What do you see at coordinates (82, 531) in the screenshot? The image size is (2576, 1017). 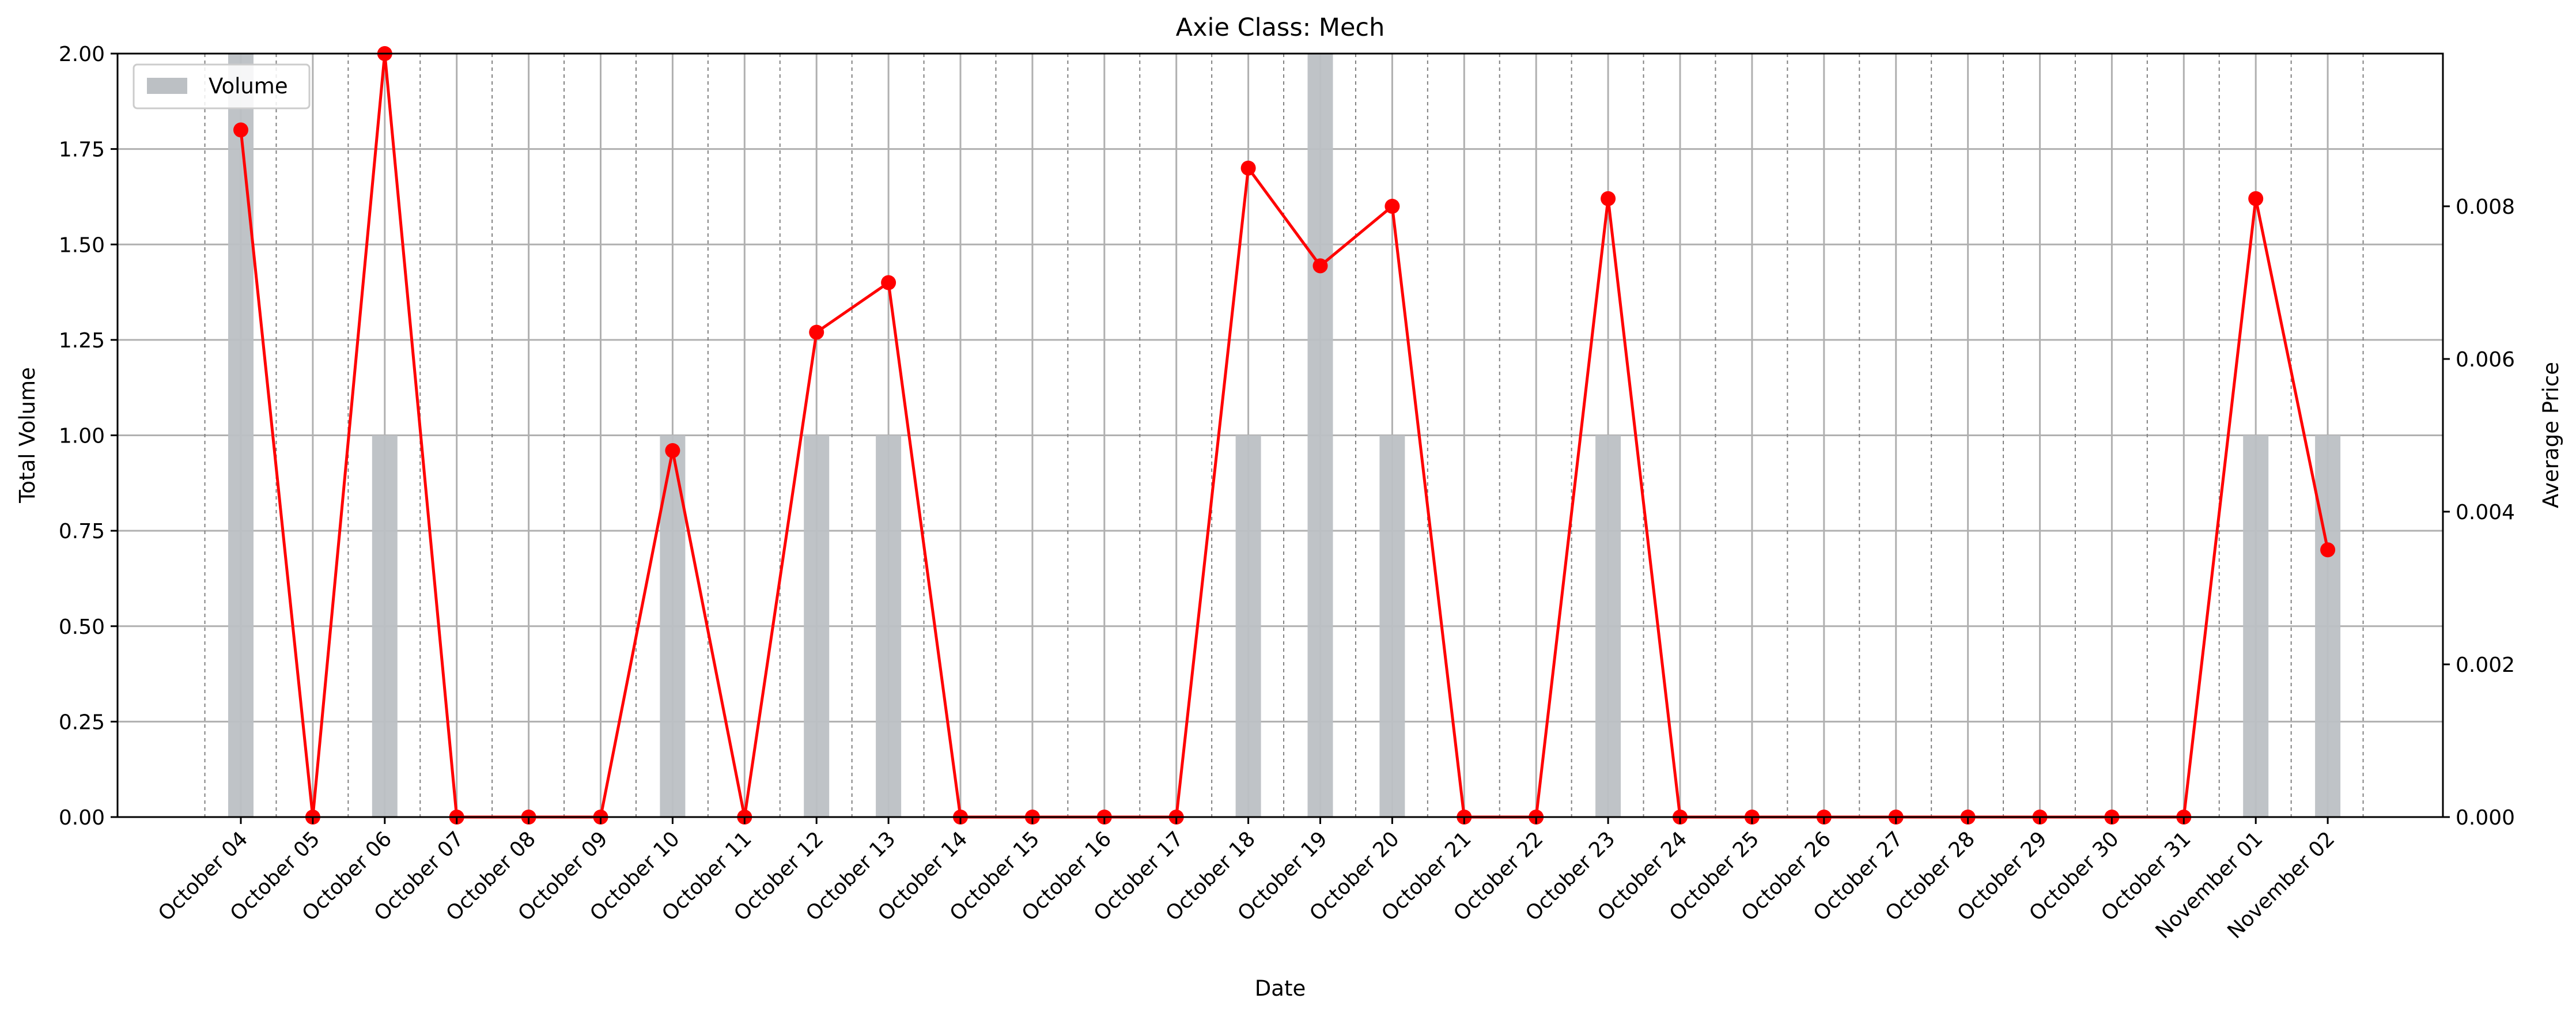 I see `y-tick-label: 0.75` at bounding box center [82, 531].